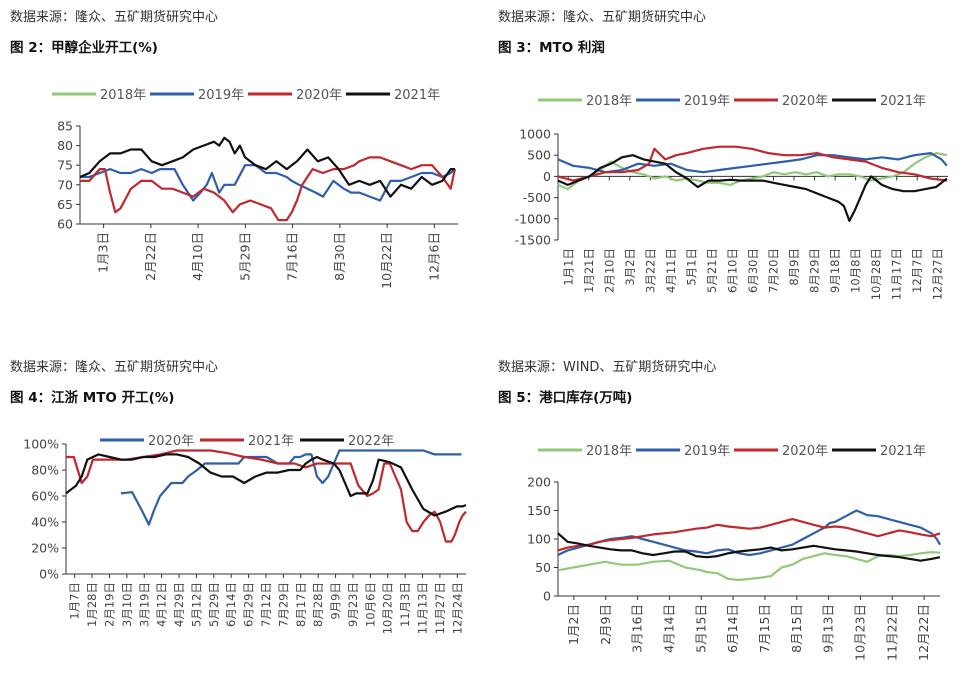 The height and width of the screenshot is (696, 963). What do you see at coordinates (339, 256) in the screenshot?
I see `x-tick-label: 8月30日` at bounding box center [339, 256].